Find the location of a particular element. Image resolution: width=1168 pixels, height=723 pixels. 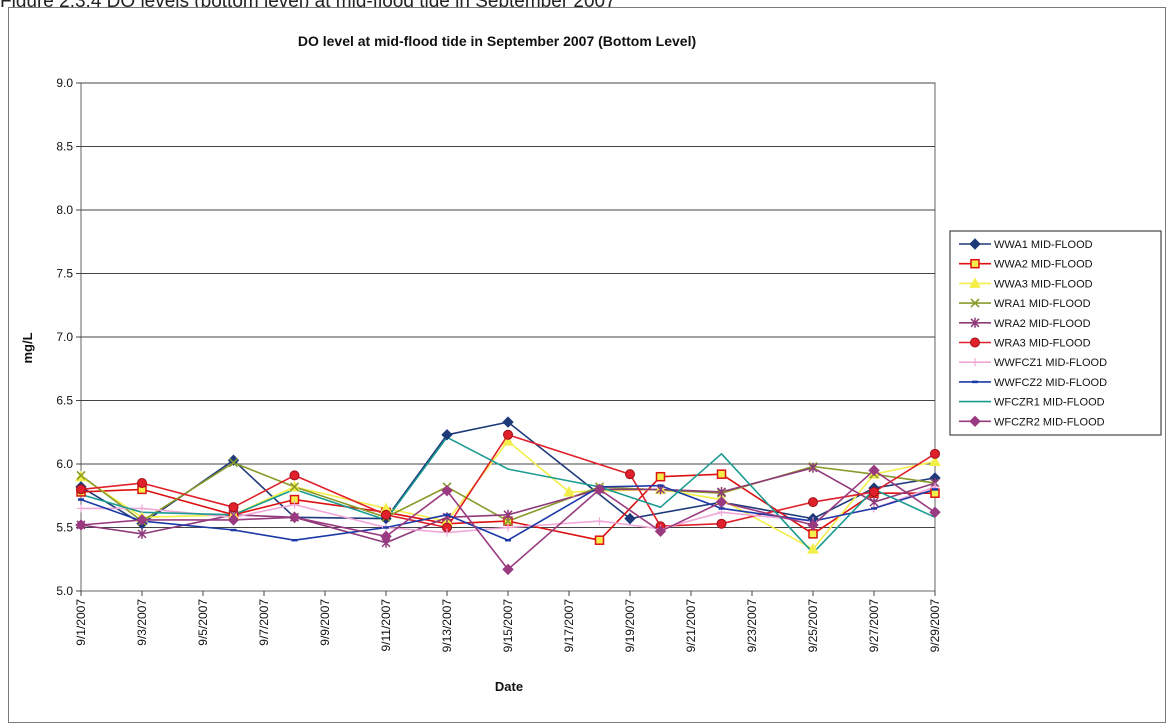

legend-entry: WWA1 MID-FLOOD is located at coordinates (1026, 244).